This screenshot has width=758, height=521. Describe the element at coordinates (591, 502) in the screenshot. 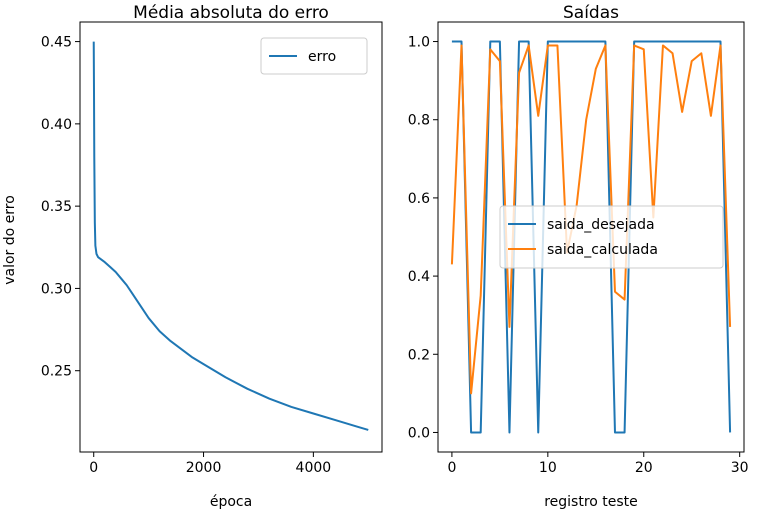

I see `x-axis-label: registro teste` at that location.